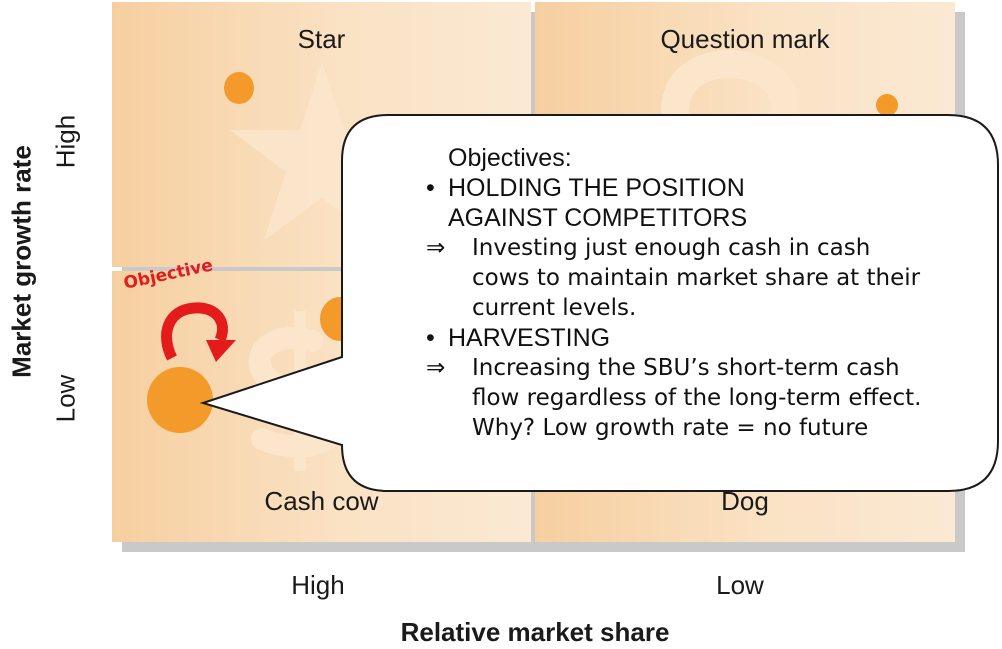  Describe the element at coordinates (65, 141) in the screenshot. I see `y-axis-high-label: High` at that location.